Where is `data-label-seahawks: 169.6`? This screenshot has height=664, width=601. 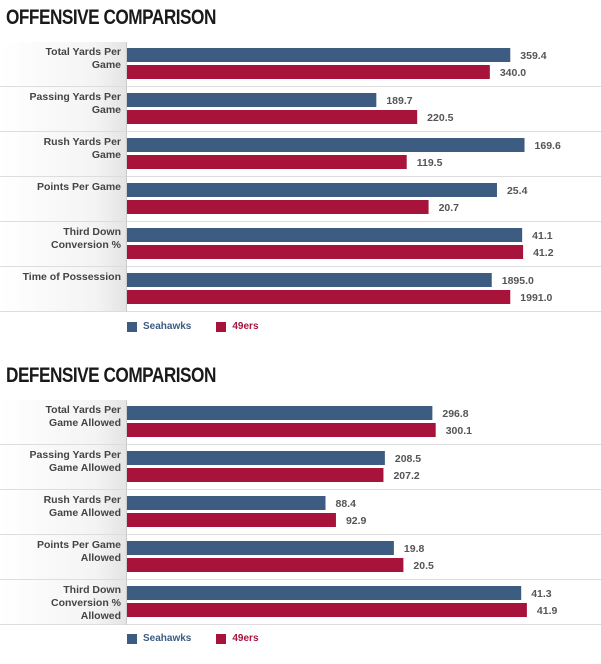 data-label-seahawks: 169.6 is located at coordinates (548, 146).